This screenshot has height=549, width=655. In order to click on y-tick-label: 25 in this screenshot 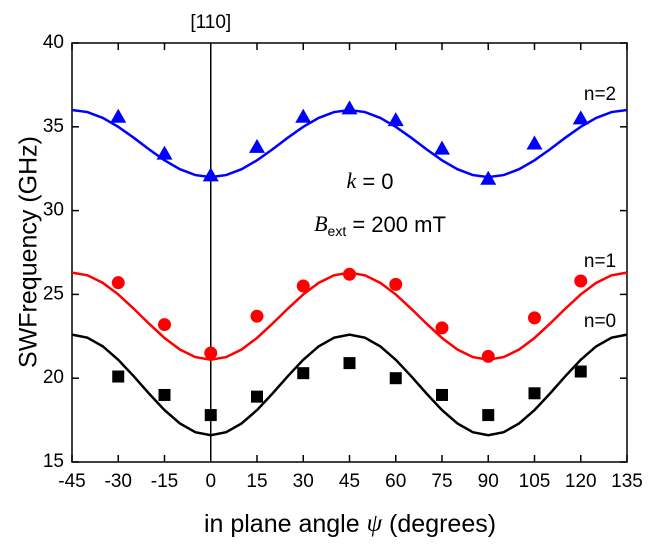, I will do `click(53, 293)`.